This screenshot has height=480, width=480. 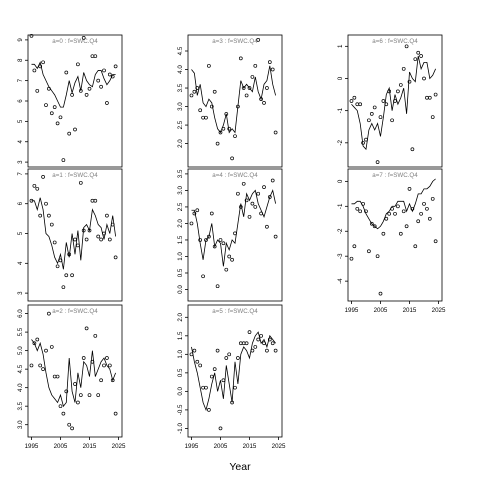 What do you see at coordinates (20, 101) in the screenshot?
I see `y-tick-label-0-3: 6` at bounding box center [20, 101].